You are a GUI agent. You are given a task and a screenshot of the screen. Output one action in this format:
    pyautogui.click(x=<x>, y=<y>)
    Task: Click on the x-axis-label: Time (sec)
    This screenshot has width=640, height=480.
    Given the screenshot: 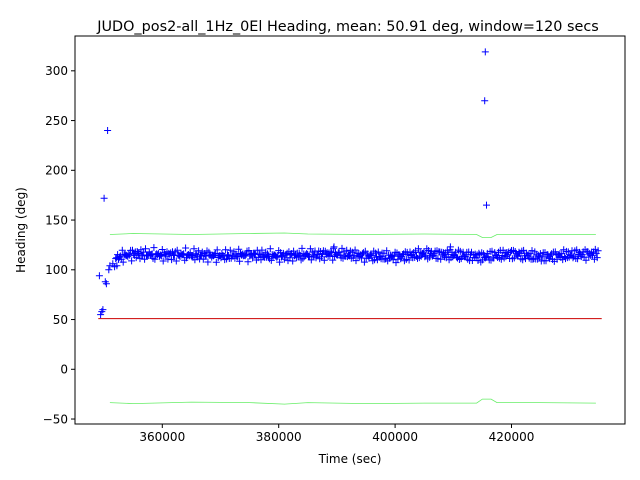 What is the action you would take?
    pyautogui.click(x=350, y=459)
    